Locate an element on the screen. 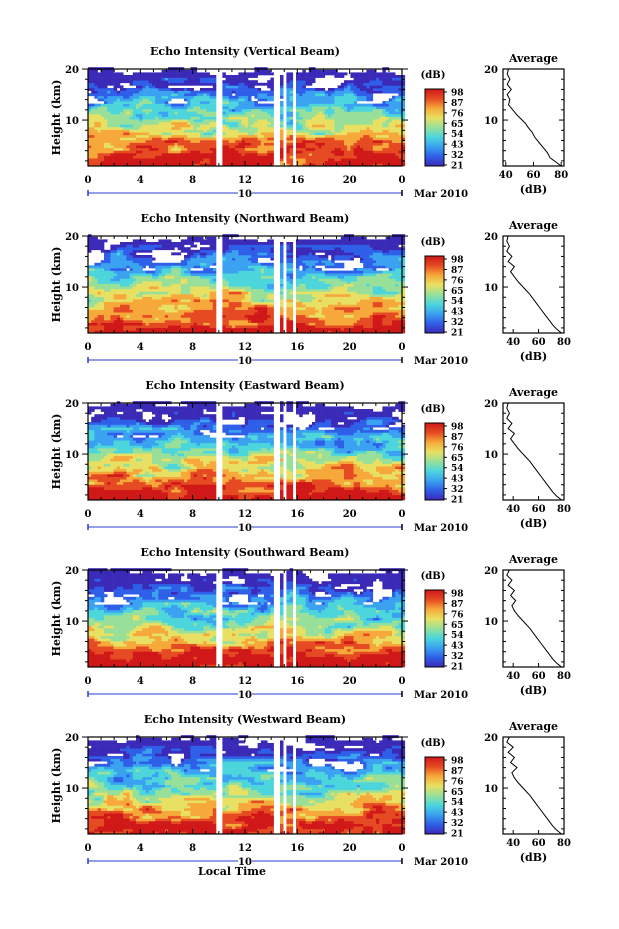 The image size is (619, 929). profile-x-label: (dB) is located at coordinates (533, 189).